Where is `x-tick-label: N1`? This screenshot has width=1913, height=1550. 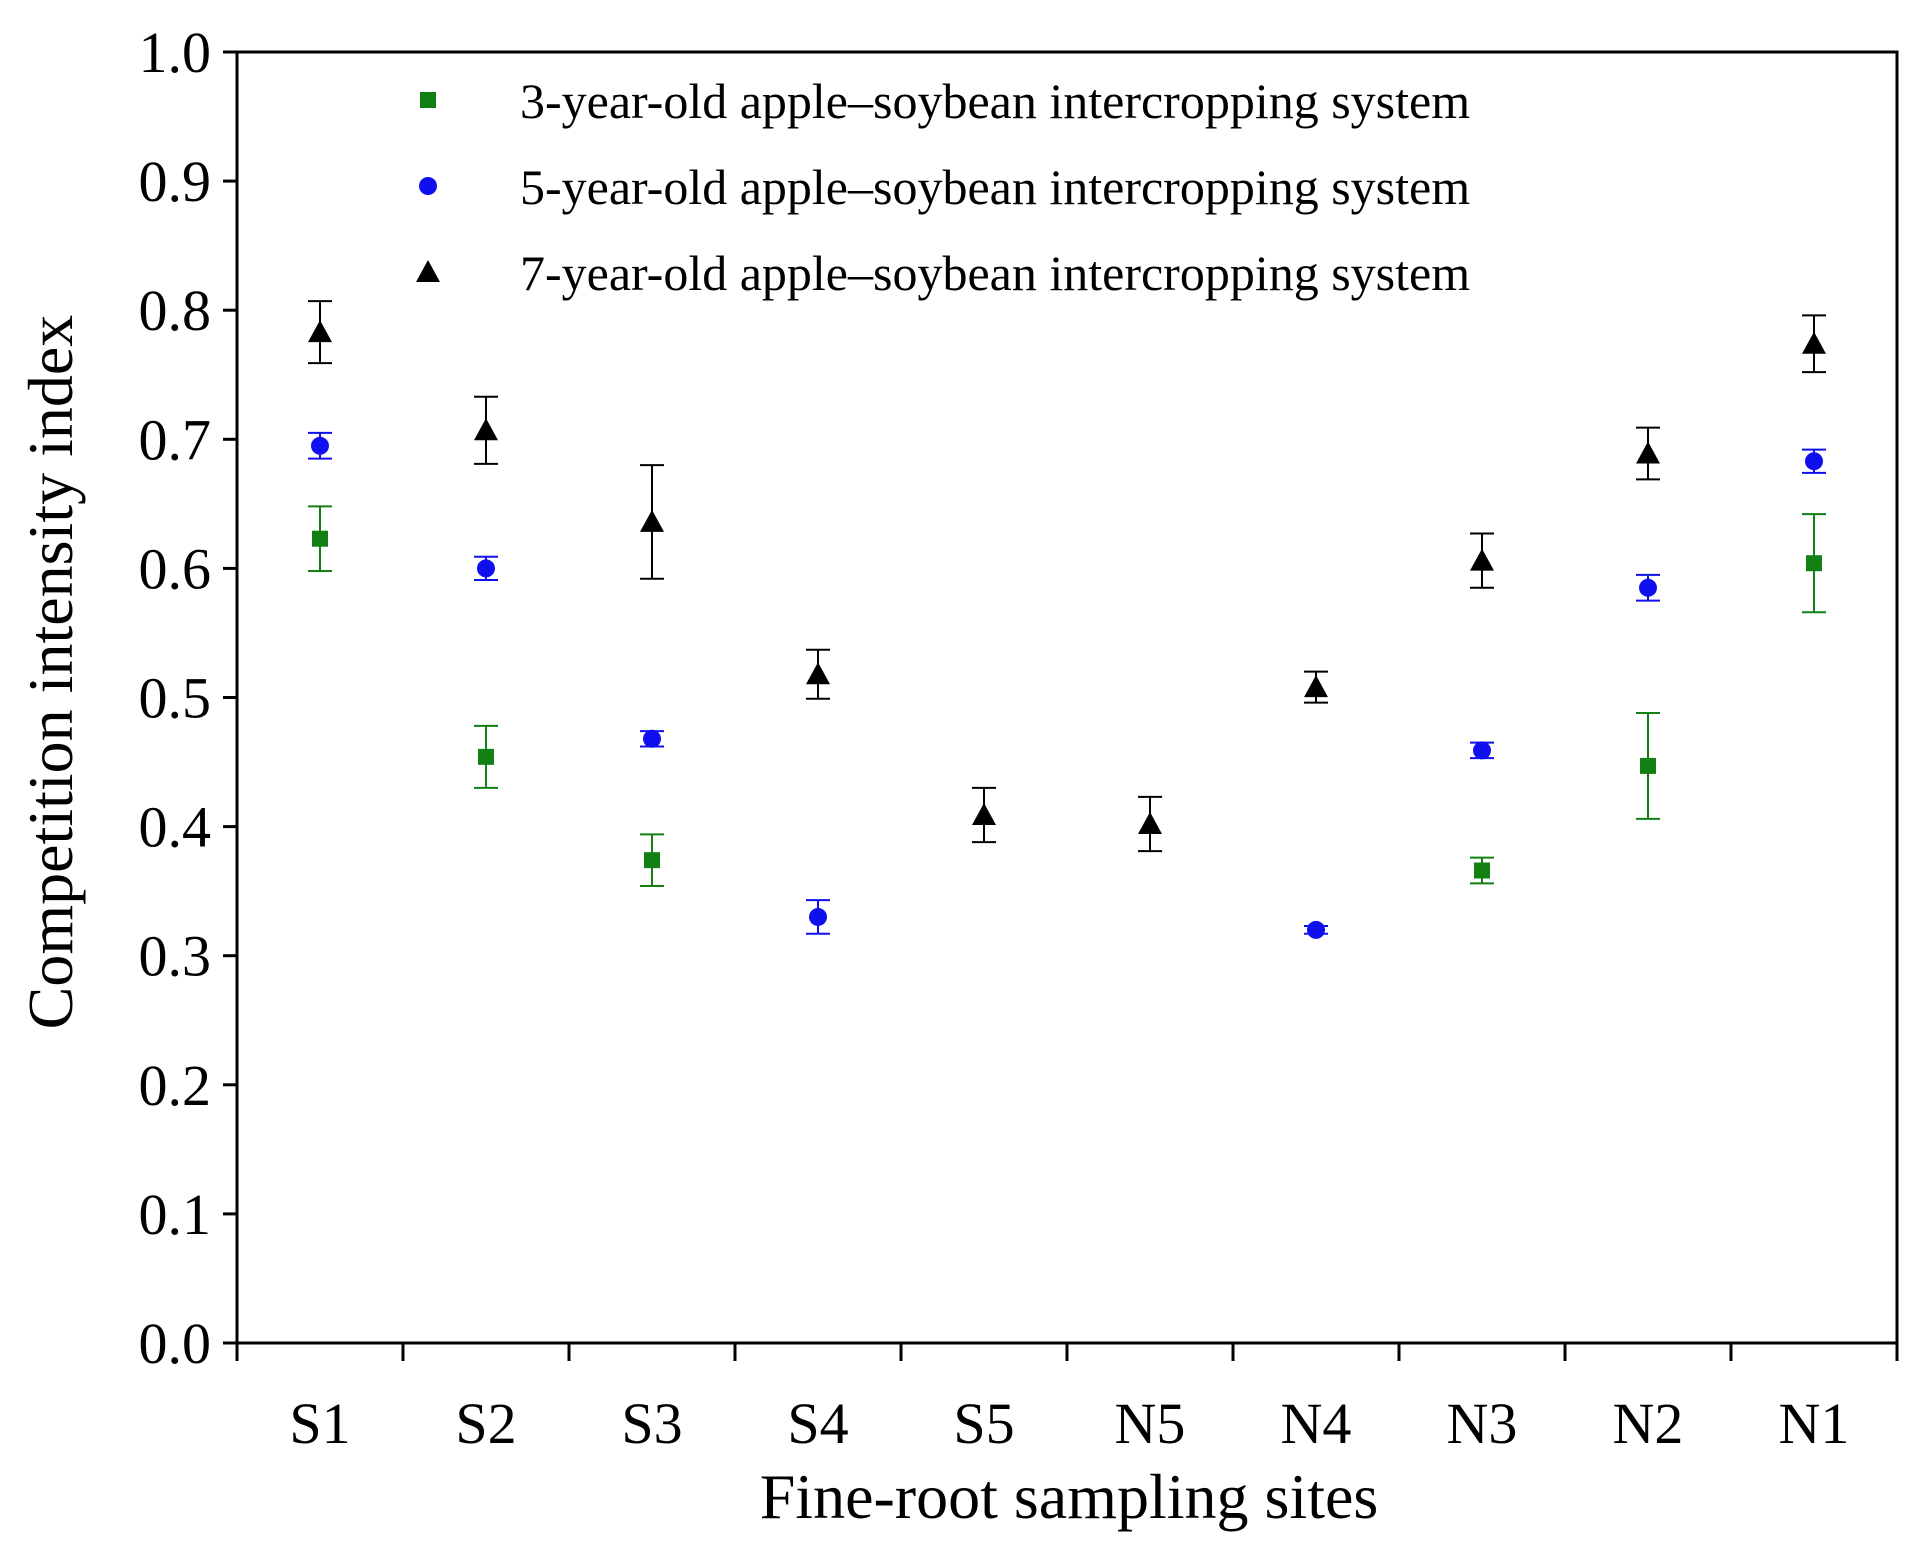
x-tick-label: N1 is located at coordinates (1814, 1423).